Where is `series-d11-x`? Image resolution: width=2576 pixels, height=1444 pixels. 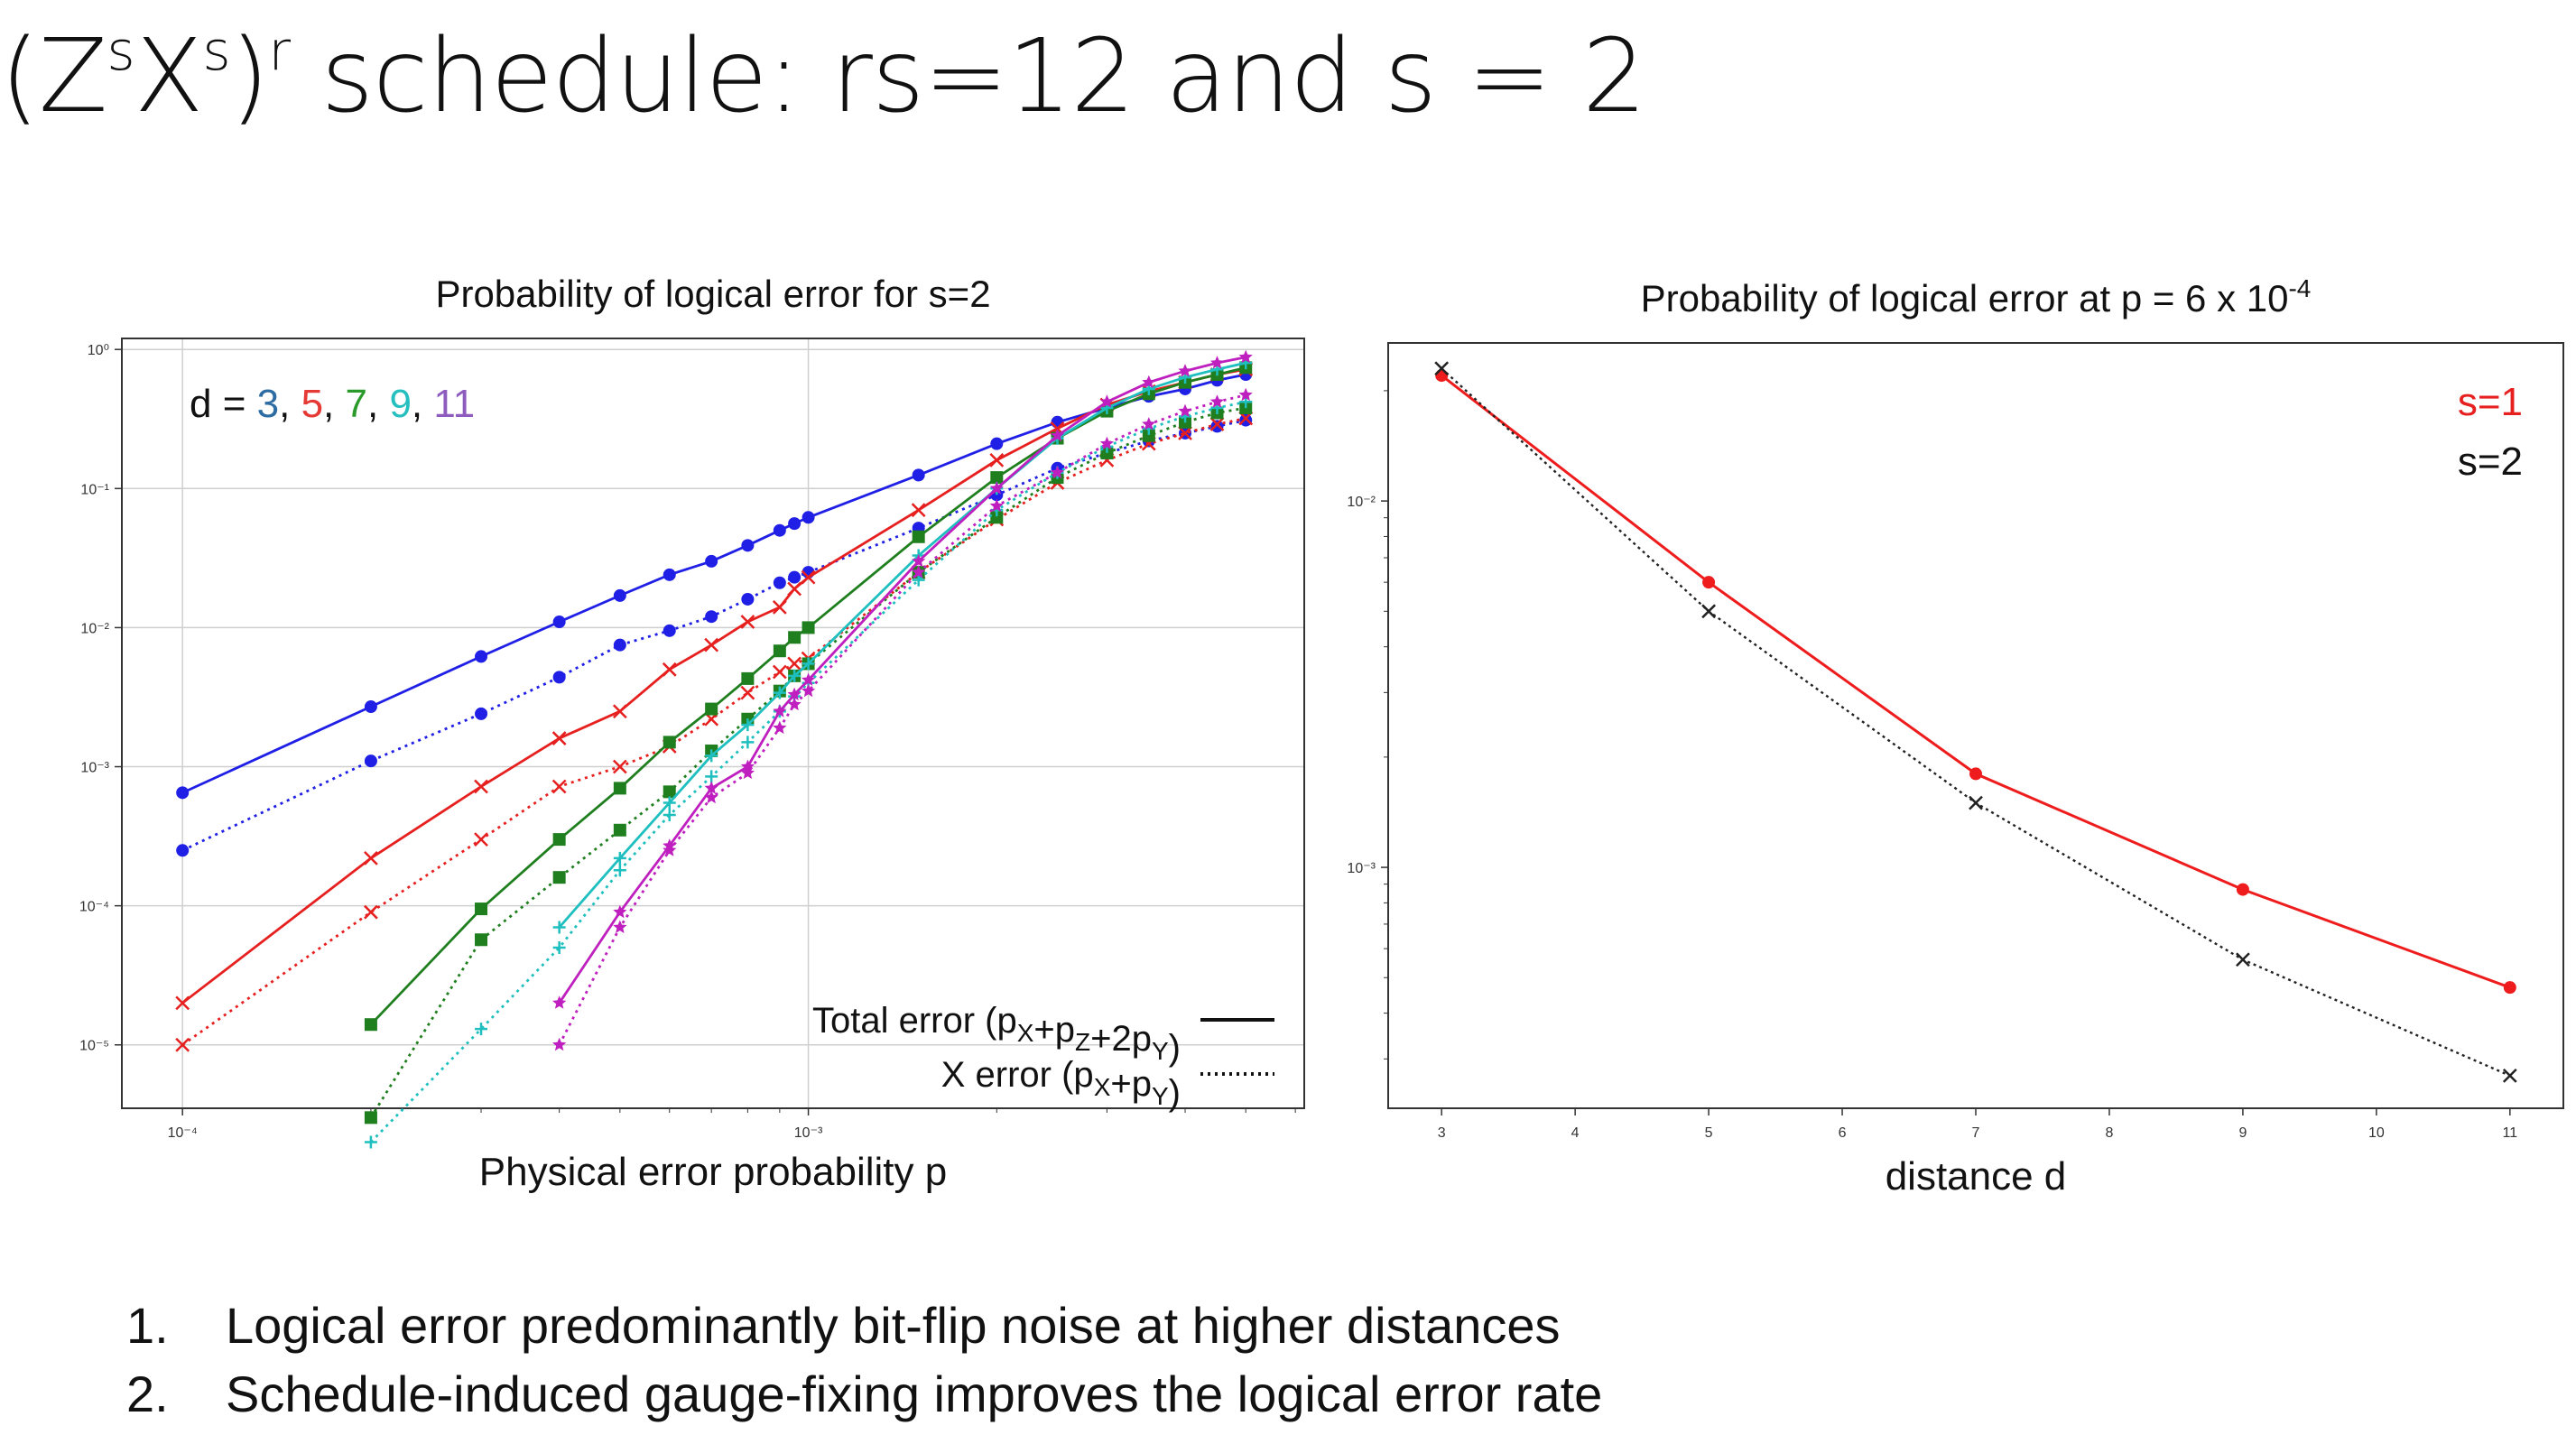 series-d11-x is located at coordinates (902, 719).